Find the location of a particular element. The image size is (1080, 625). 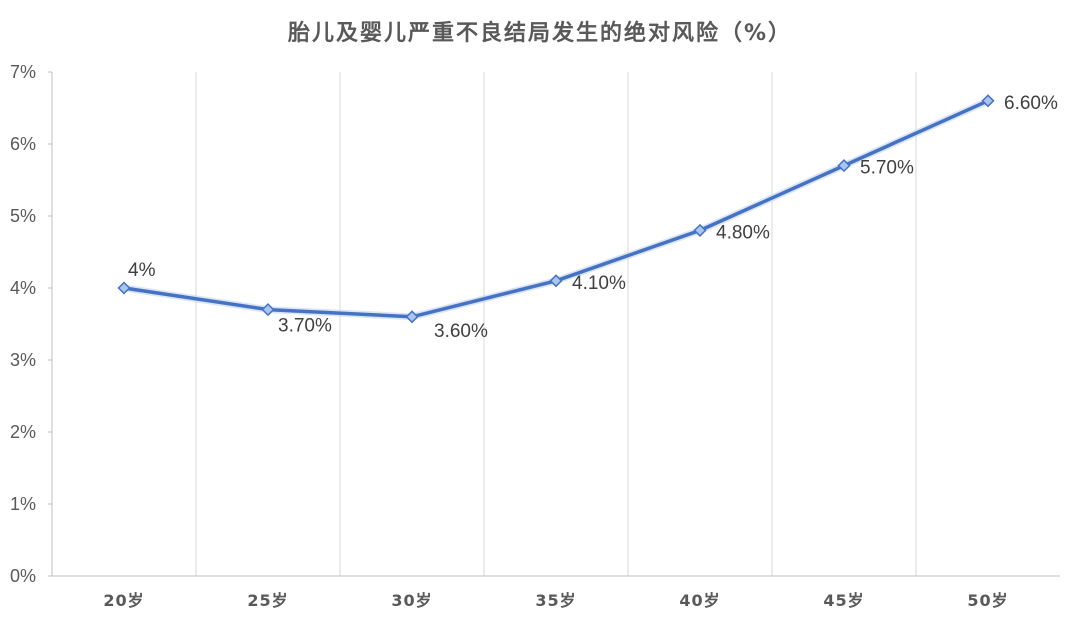

y-axis: 0% 1% 2% 3% 4% 5% 6% 7% is located at coordinates (31, 324).